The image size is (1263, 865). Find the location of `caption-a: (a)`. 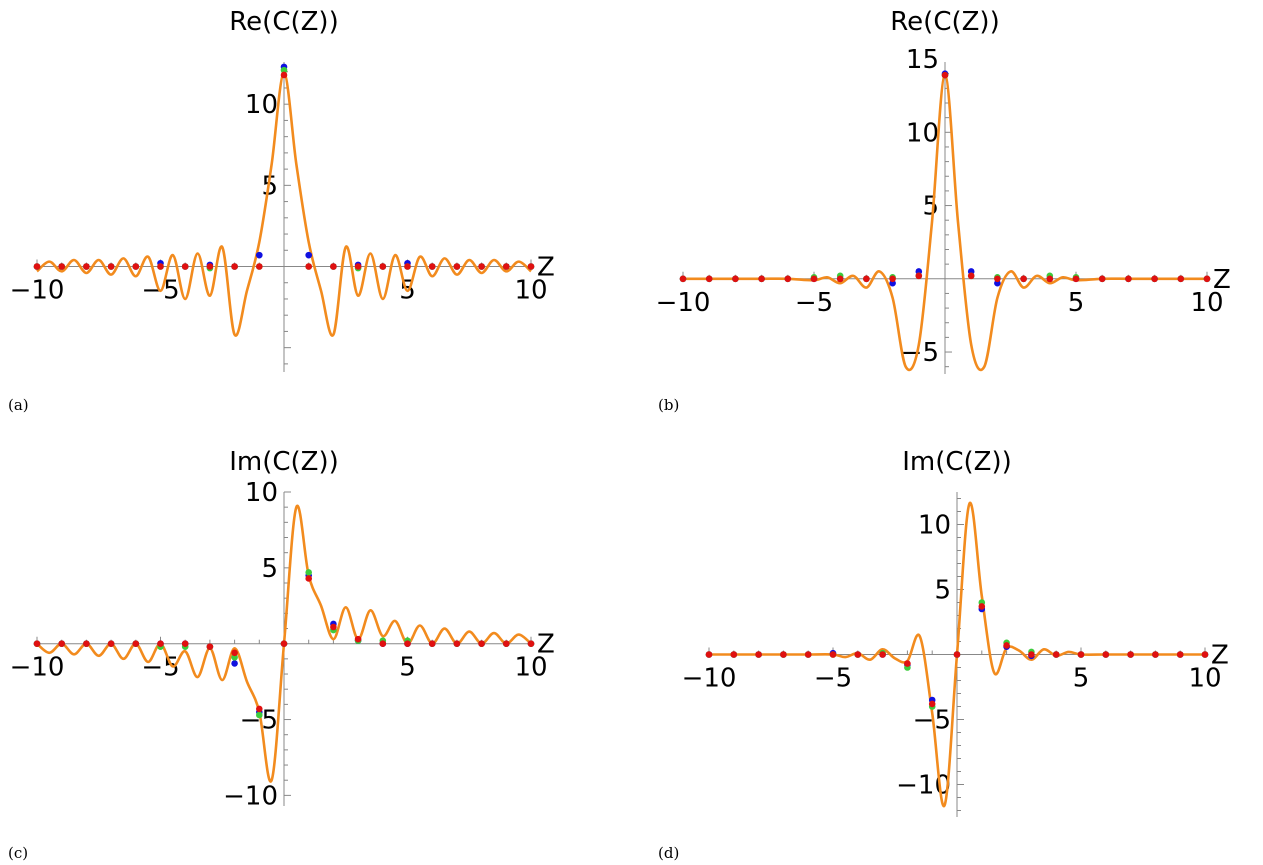

caption-a: (a) is located at coordinates (18, 405).